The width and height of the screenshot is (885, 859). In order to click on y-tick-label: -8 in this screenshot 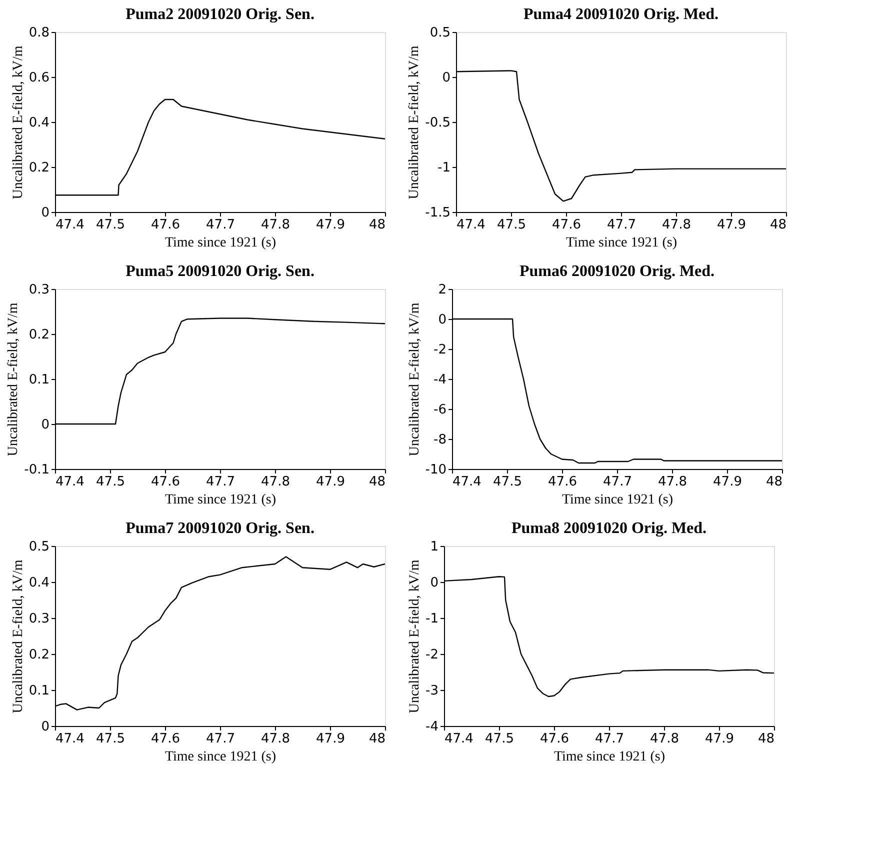, I will do `click(440, 440)`.